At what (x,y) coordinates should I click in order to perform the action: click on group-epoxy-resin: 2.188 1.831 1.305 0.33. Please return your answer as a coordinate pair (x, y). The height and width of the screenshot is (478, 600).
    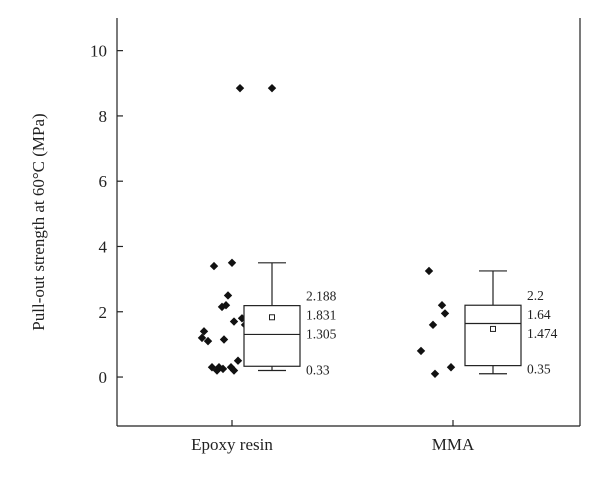
    Looking at the image, I should click on (267, 230).